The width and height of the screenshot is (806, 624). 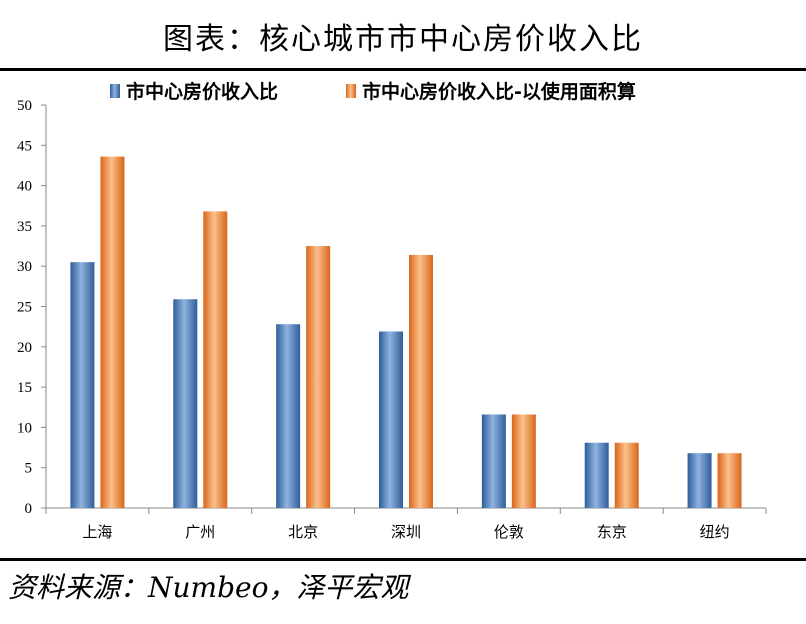 I want to click on legend: 市中心房价收入比 市中心房价收入比-以使用面积算, so click(x=373, y=91).